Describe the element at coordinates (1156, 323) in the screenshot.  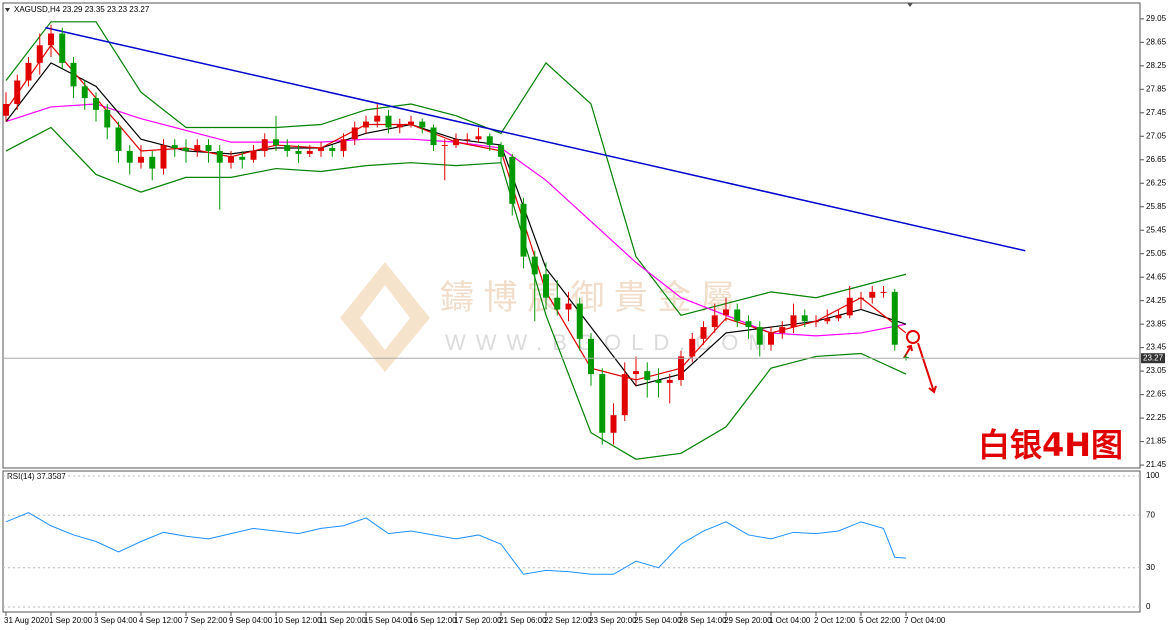
I see `y-tick-label: 23.85` at that location.